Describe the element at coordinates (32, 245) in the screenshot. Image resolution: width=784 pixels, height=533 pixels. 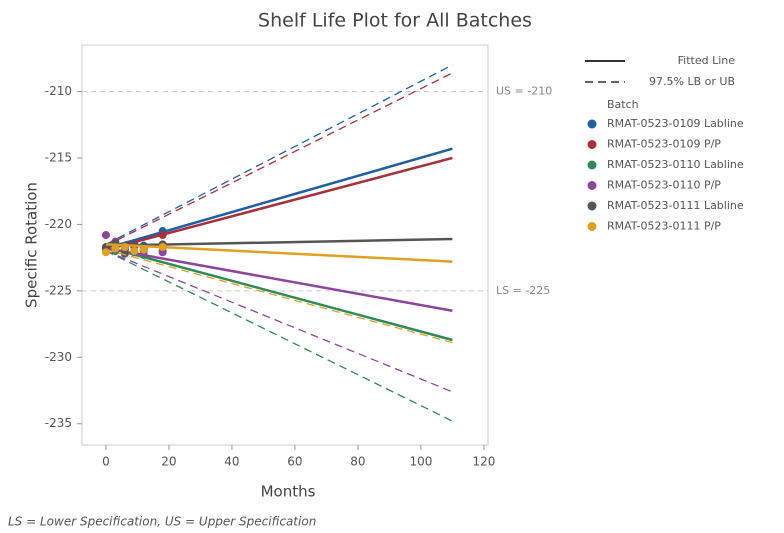
I see `y-axis-label: Specific Rotation` at that location.